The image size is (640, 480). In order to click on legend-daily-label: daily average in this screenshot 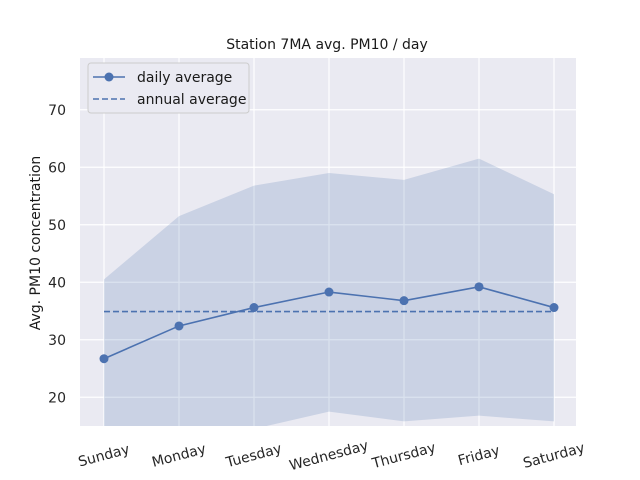, I will do `click(184, 78)`.